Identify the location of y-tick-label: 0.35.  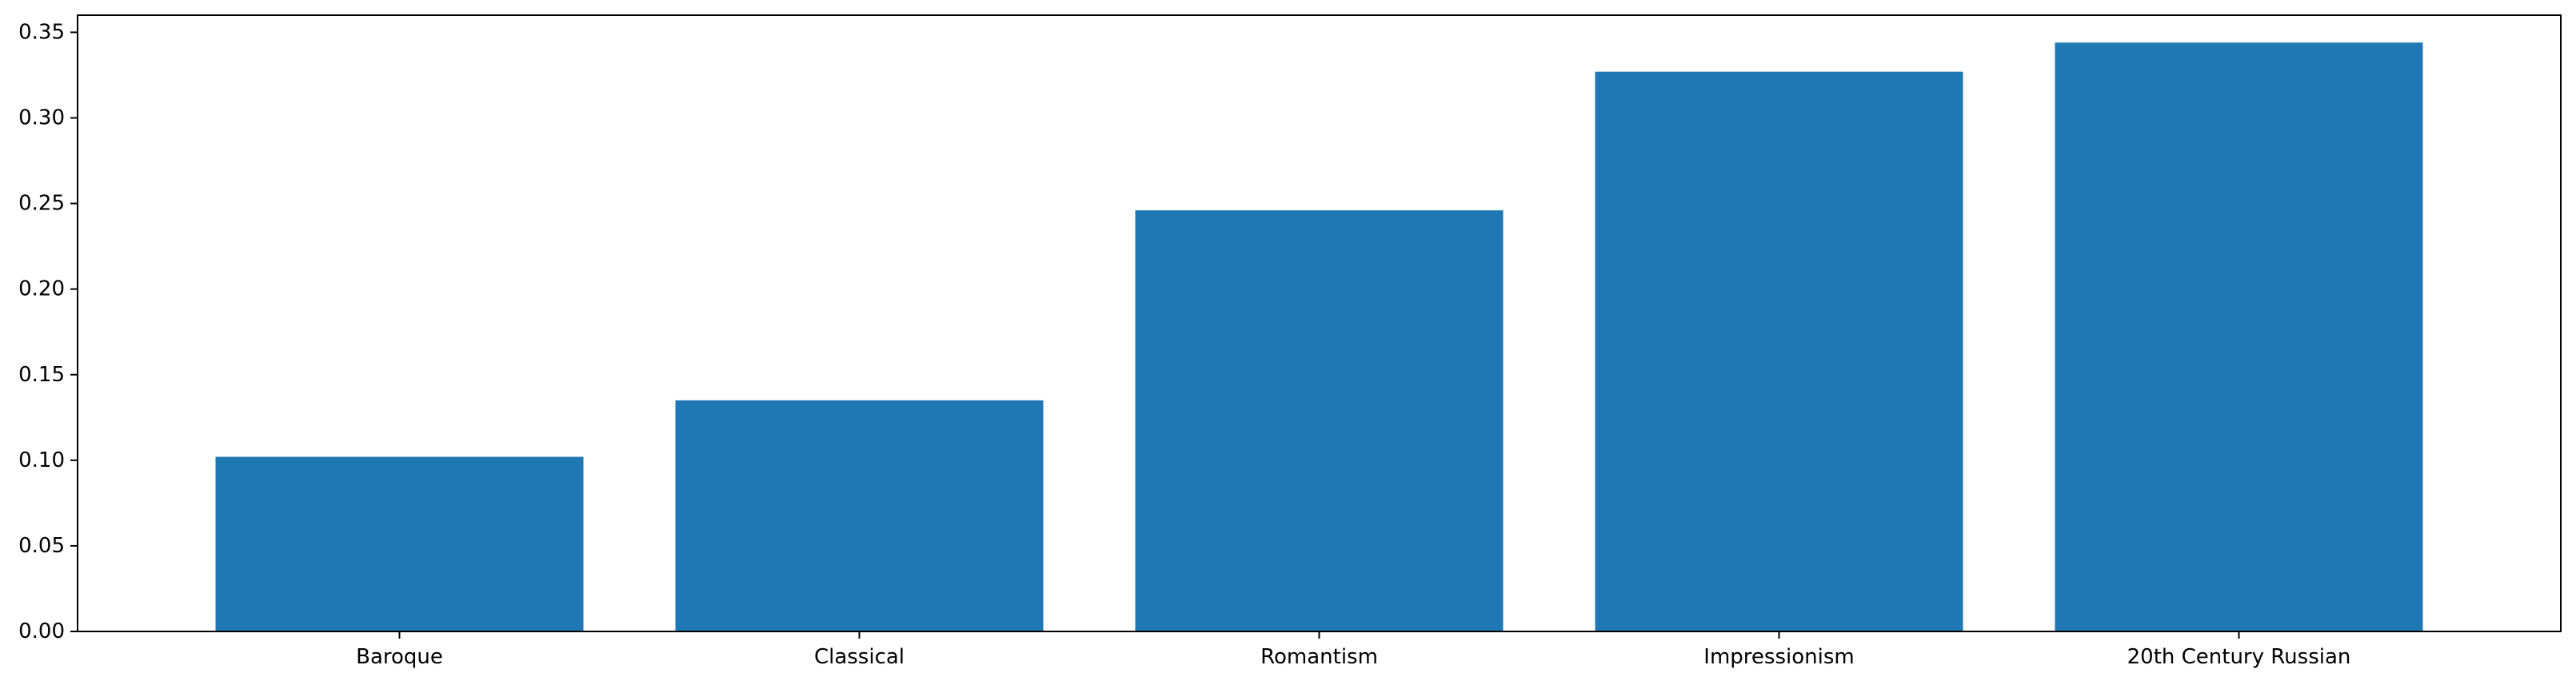
(42, 32).